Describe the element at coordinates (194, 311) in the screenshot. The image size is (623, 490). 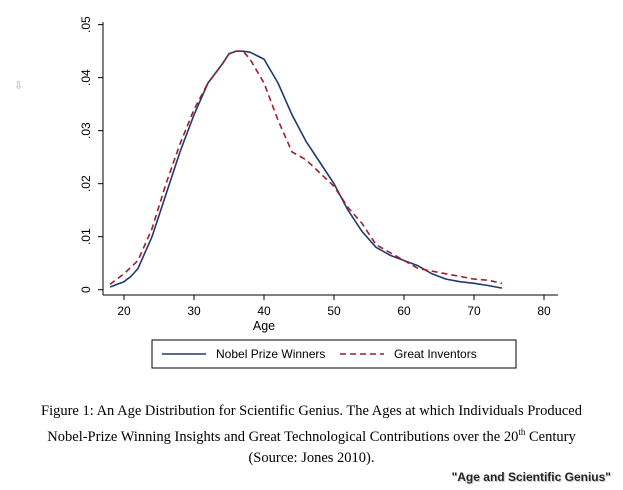
I see `x-tick-label: 30` at that location.